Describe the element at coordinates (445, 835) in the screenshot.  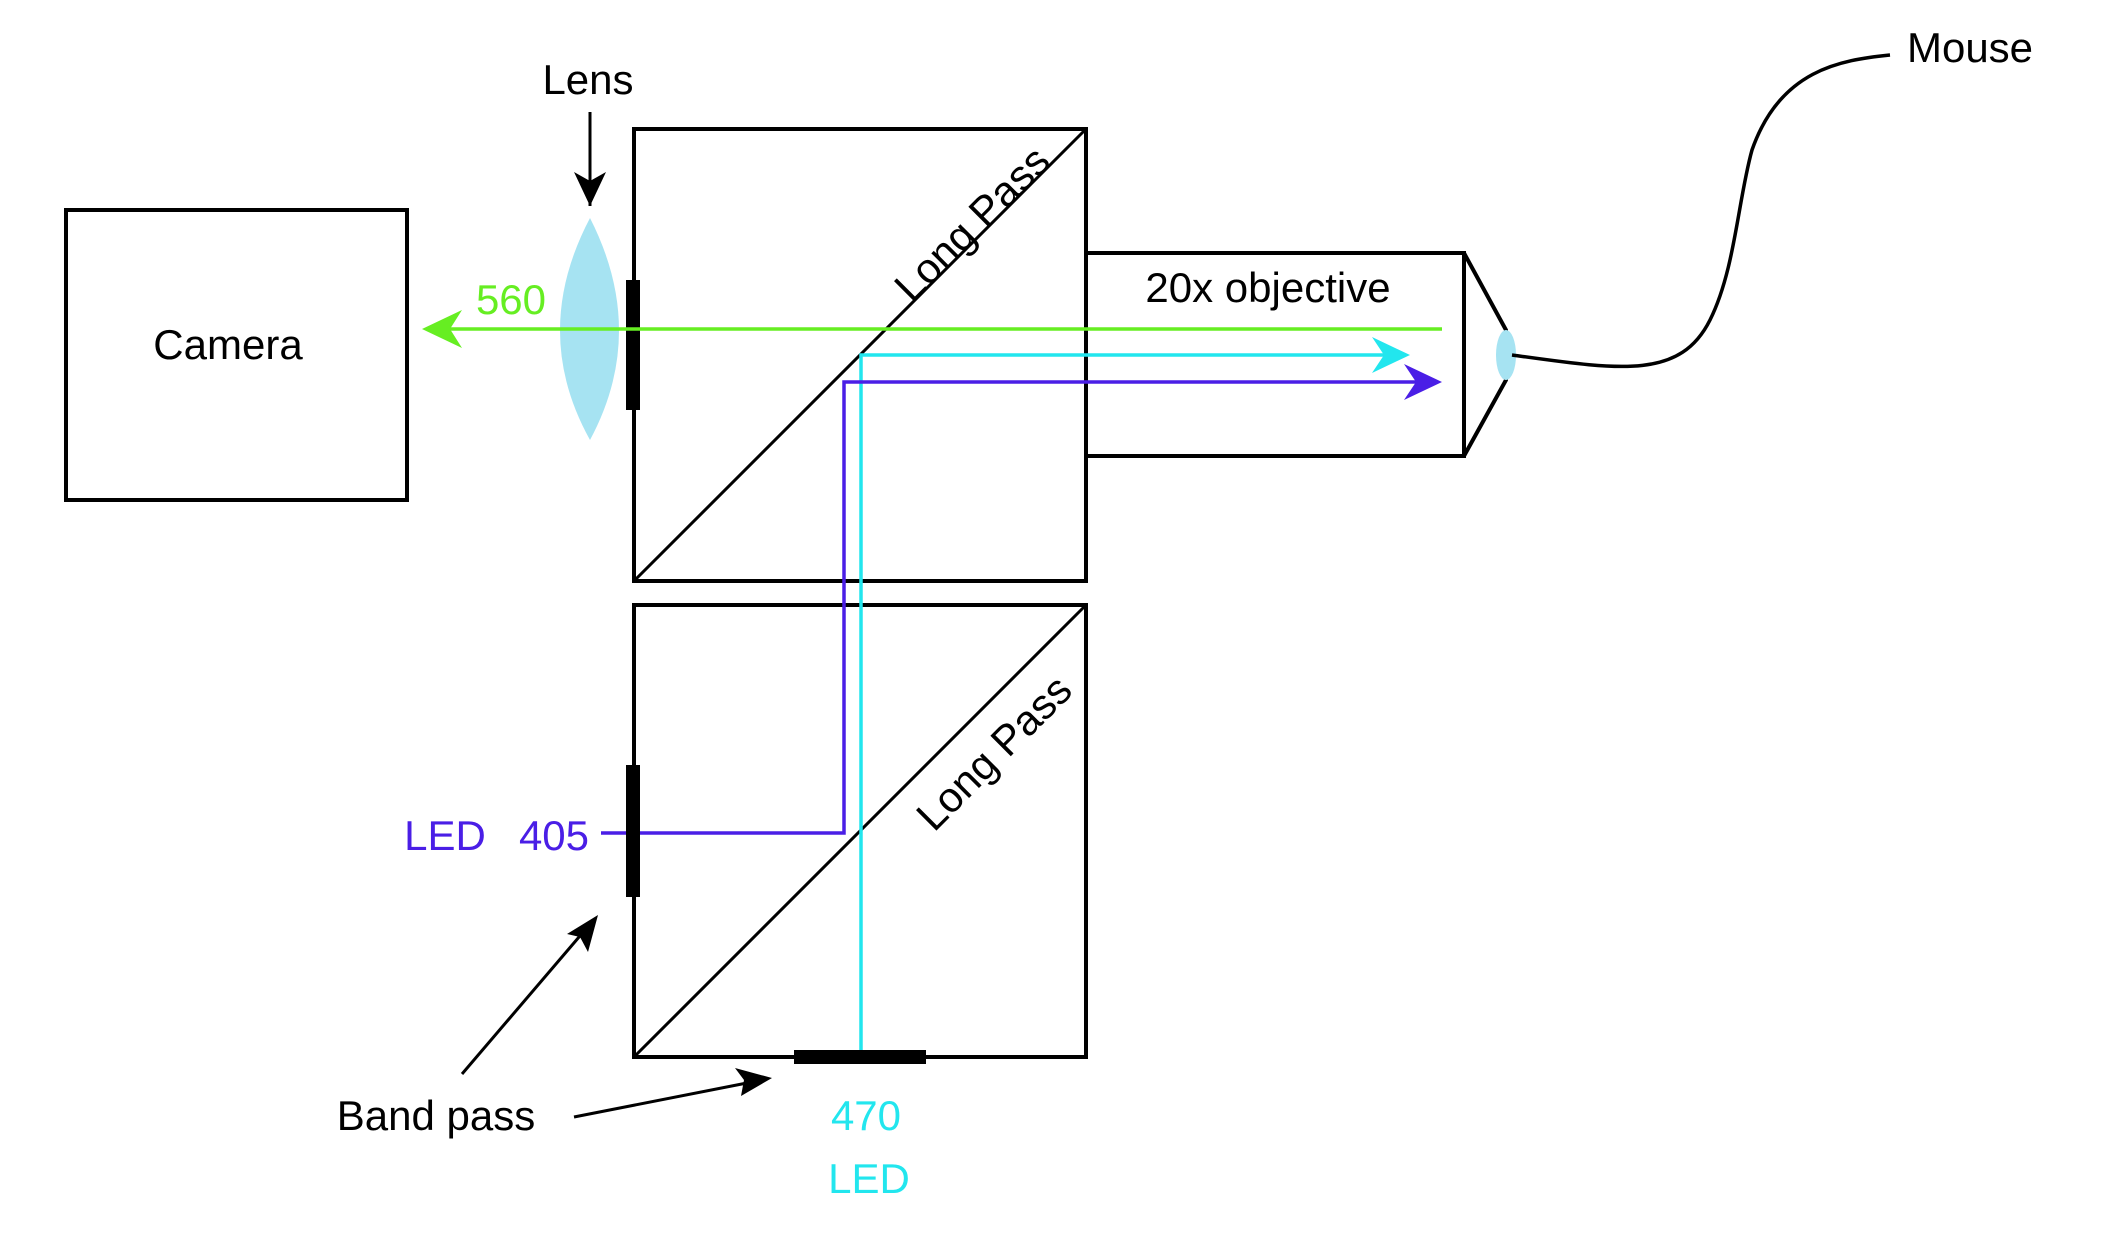
I see `led-405-name-label: LED` at that location.